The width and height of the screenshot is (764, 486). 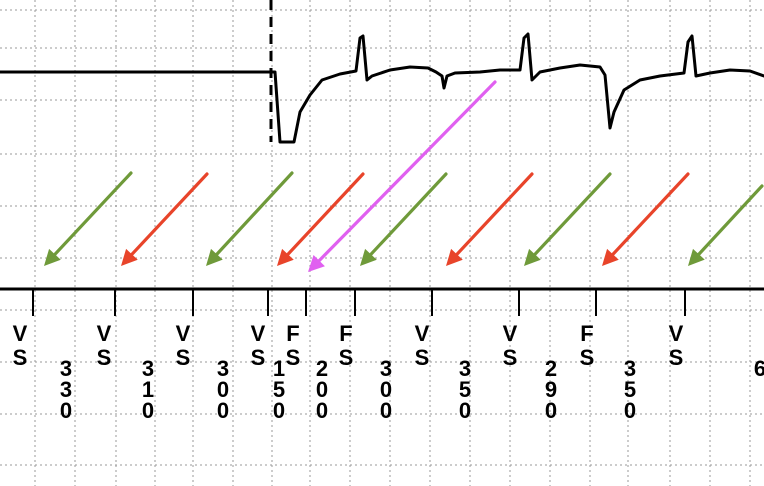 I want to click on interval-digit: 6, so click(x=759, y=368).